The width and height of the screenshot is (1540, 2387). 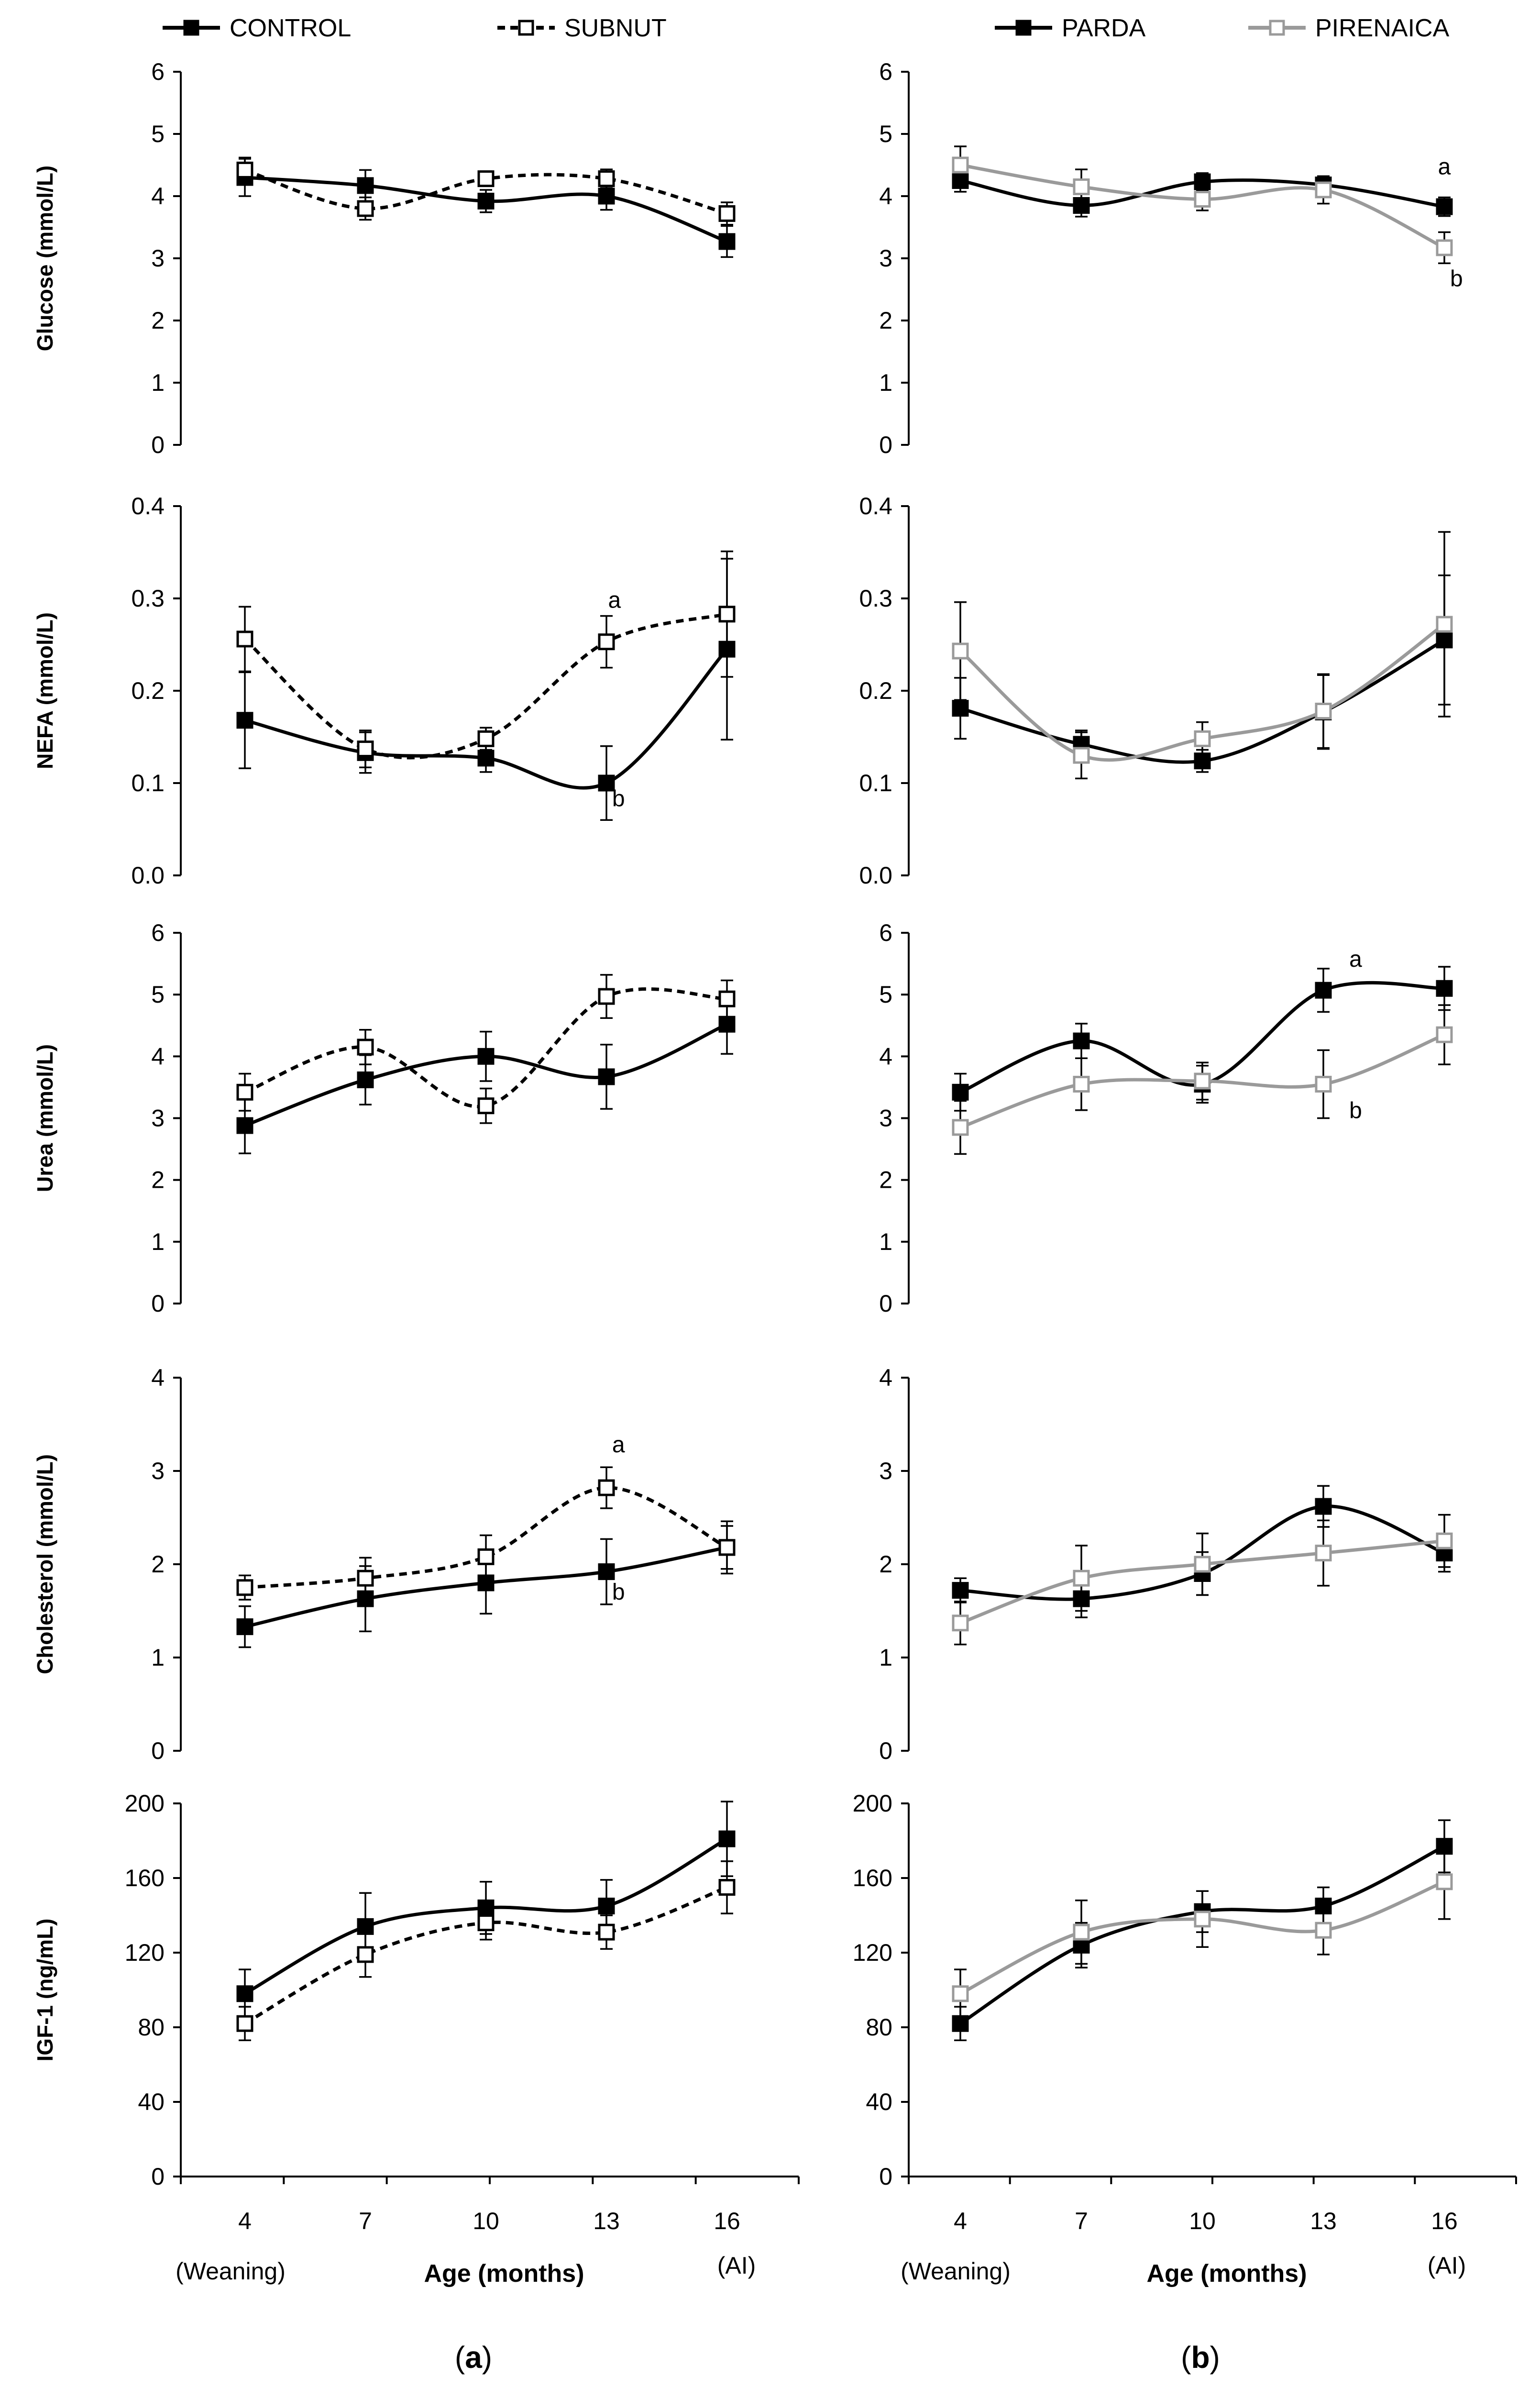 I want to click on panel-label-open: (, so click(x=460, y=2358).